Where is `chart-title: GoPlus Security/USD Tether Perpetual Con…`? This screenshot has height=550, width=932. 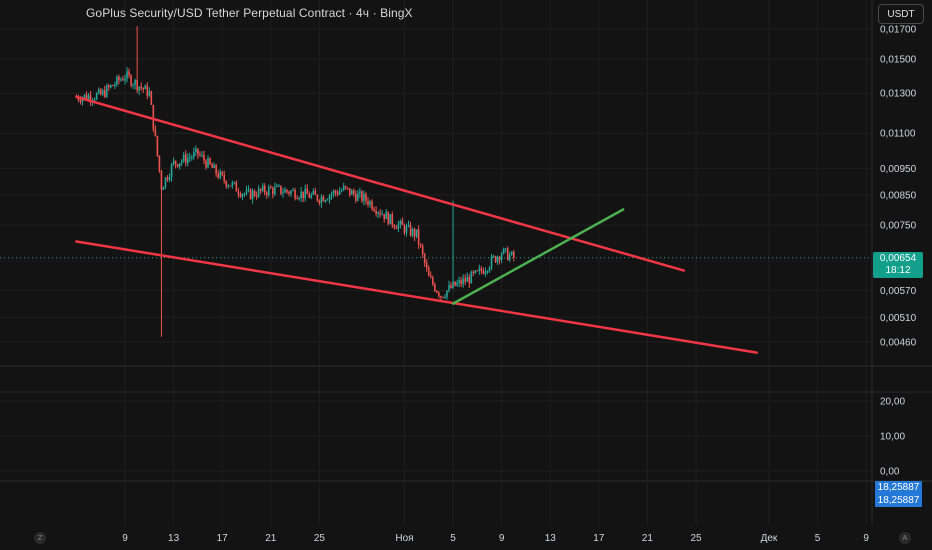
chart-title: GoPlus Security/USD Tether Perpetual Con… is located at coordinates (249, 13).